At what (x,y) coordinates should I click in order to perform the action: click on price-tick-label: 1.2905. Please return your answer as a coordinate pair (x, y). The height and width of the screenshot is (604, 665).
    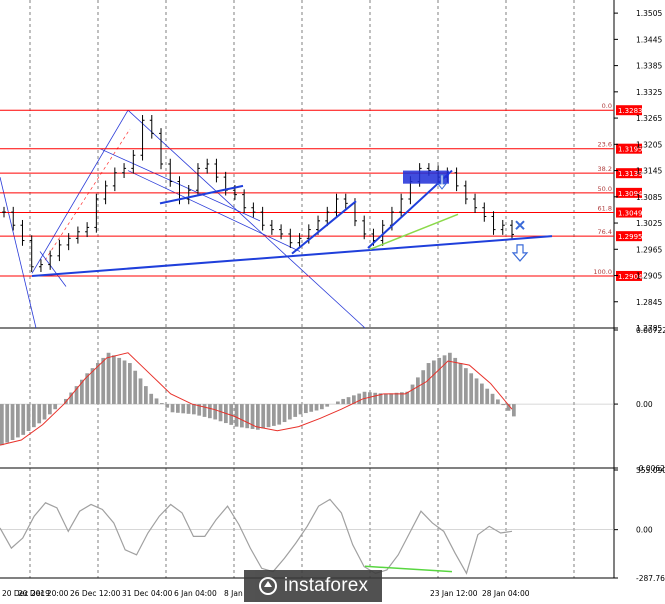
    Looking at the image, I should click on (649, 276).